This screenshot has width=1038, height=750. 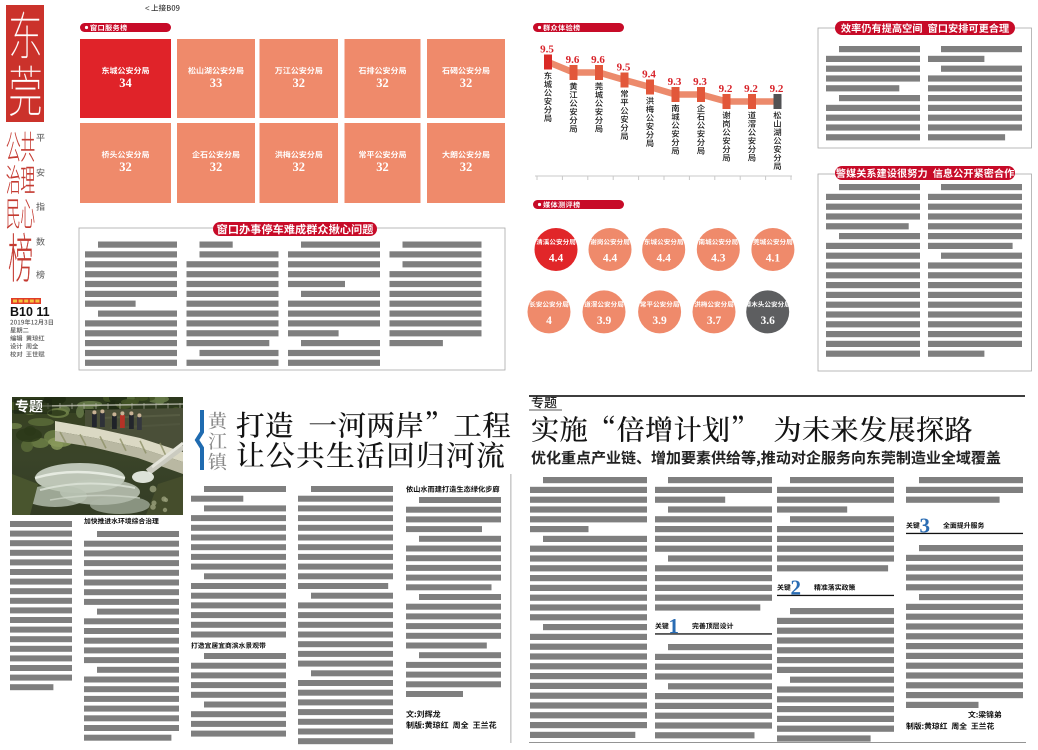 What do you see at coordinates (718, 259) in the screenshot?
I see `svg-text: 4.3` at bounding box center [718, 259].